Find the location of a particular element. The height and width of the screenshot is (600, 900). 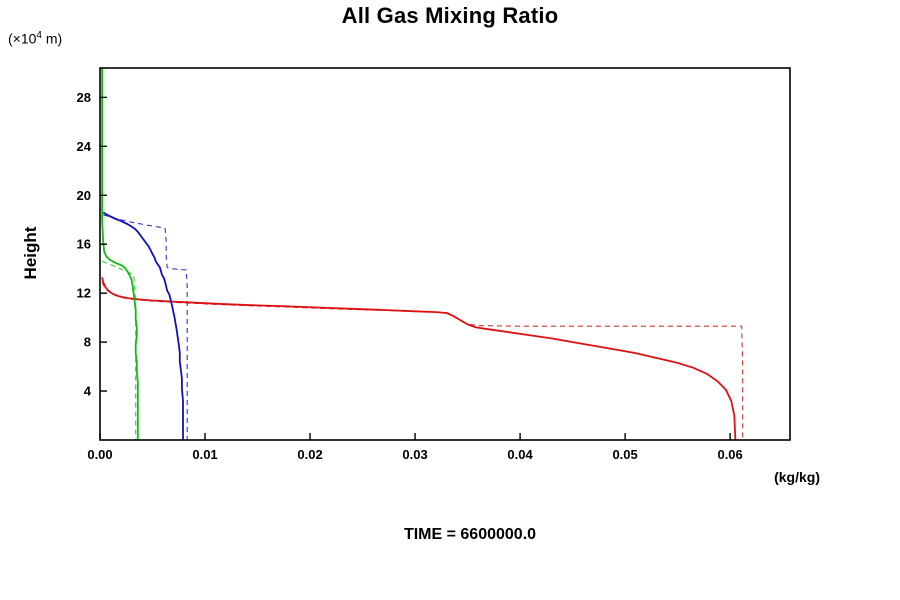

y-tick-label: 24 is located at coordinates (84, 146).